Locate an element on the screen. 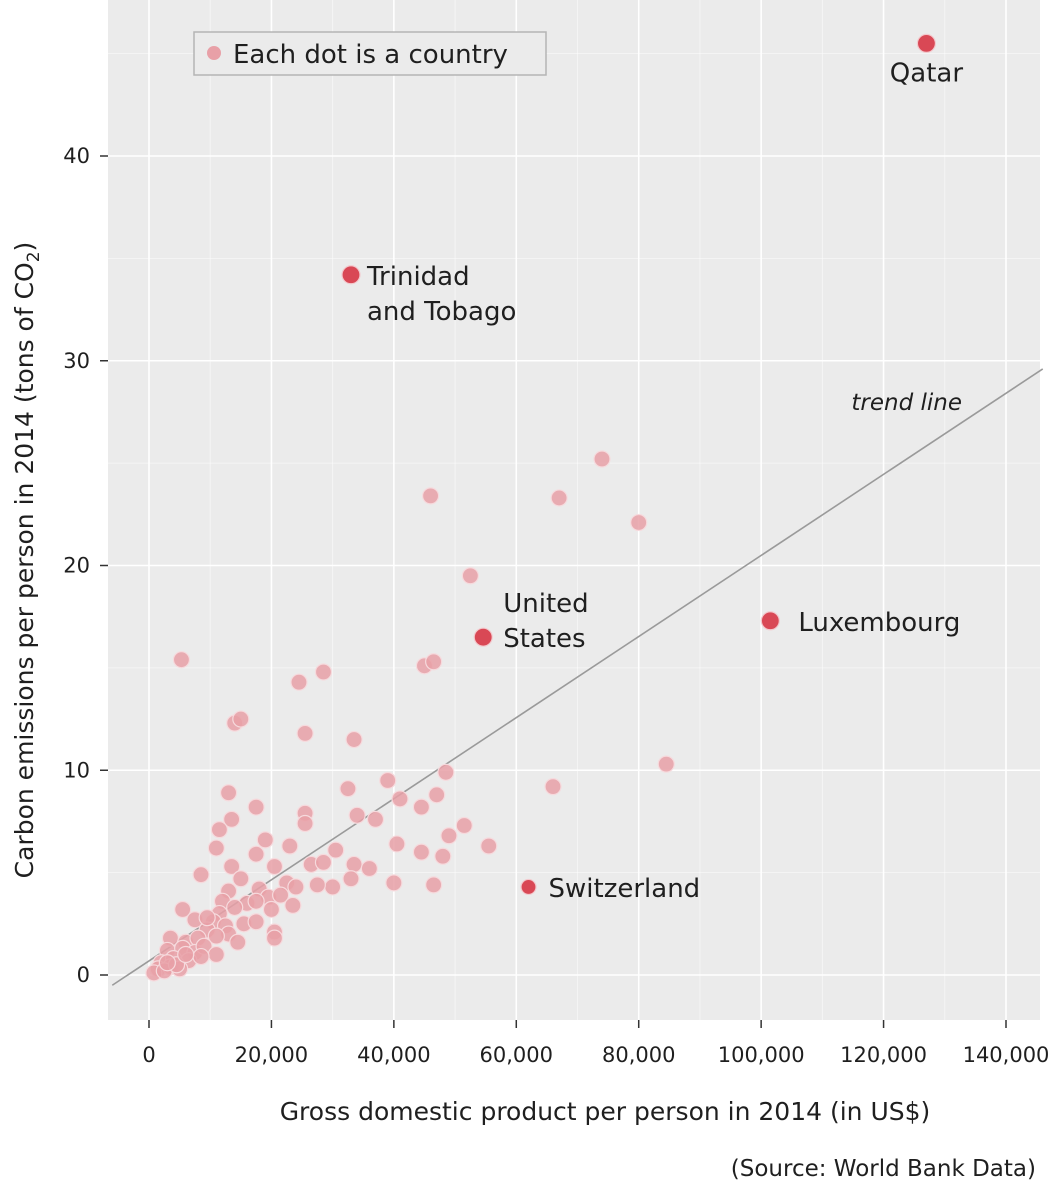 Image resolution: width=1050 pixels, height=1191 pixels. x-tick-label: 0 is located at coordinates (148, 1055).